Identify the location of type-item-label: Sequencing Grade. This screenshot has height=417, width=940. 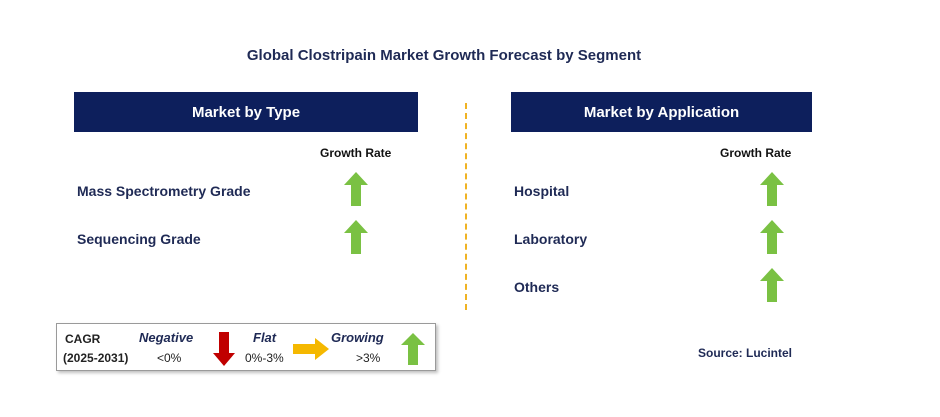
(139, 239).